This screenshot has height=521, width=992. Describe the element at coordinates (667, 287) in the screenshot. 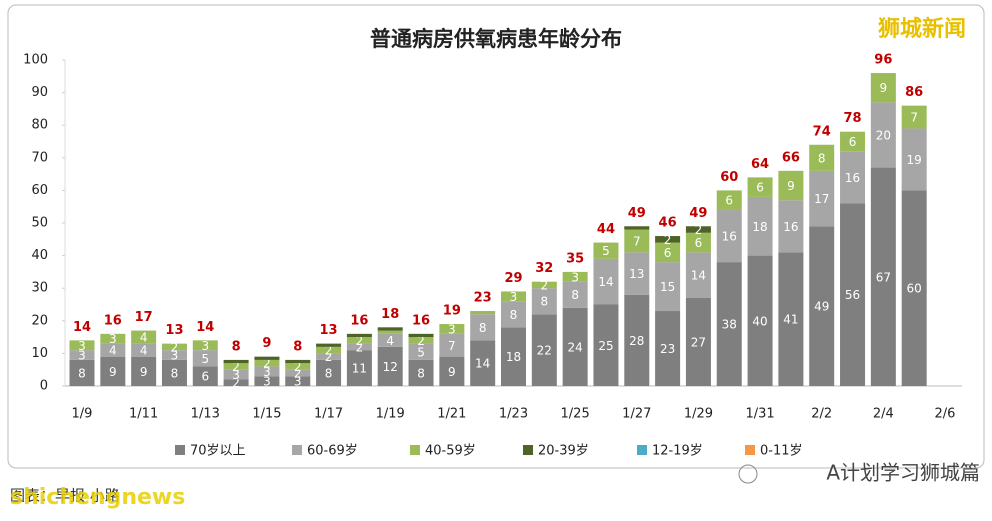

I see `segment-label: 15` at that location.